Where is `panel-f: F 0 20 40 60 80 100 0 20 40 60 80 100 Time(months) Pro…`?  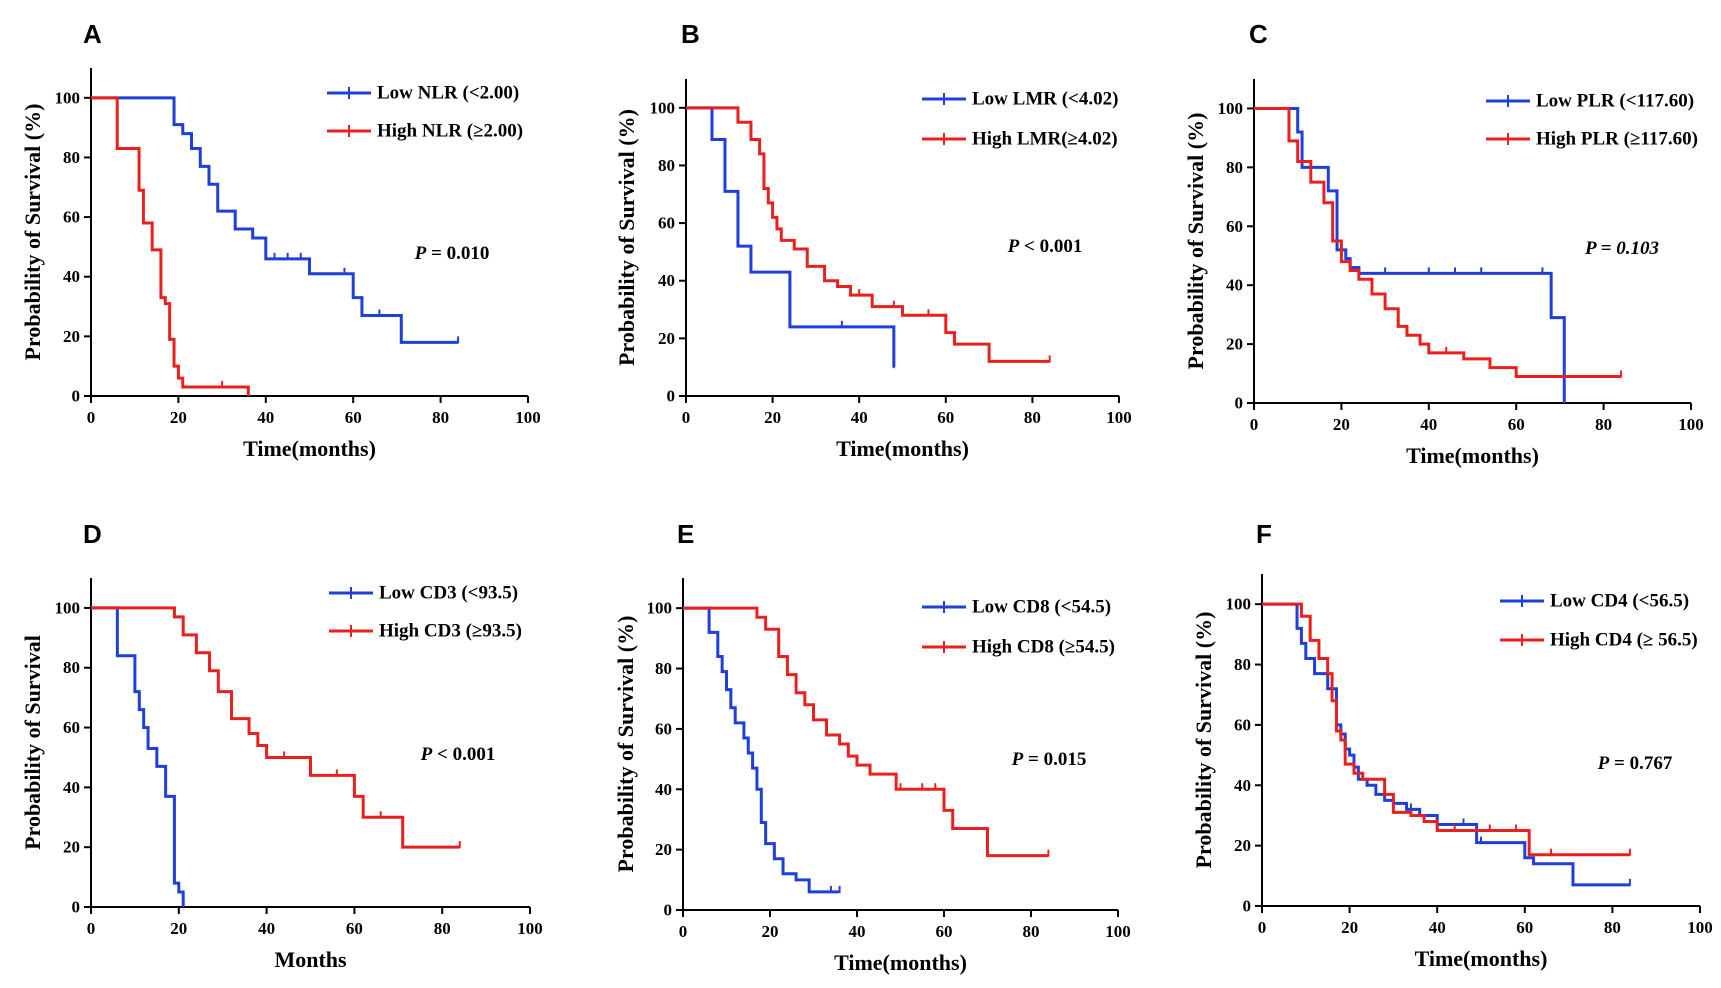 panel-f: F 0 20 40 60 80 100 0 20 40 60 80 100 Time(months) Pro… is located at coordinates (1452, 745).